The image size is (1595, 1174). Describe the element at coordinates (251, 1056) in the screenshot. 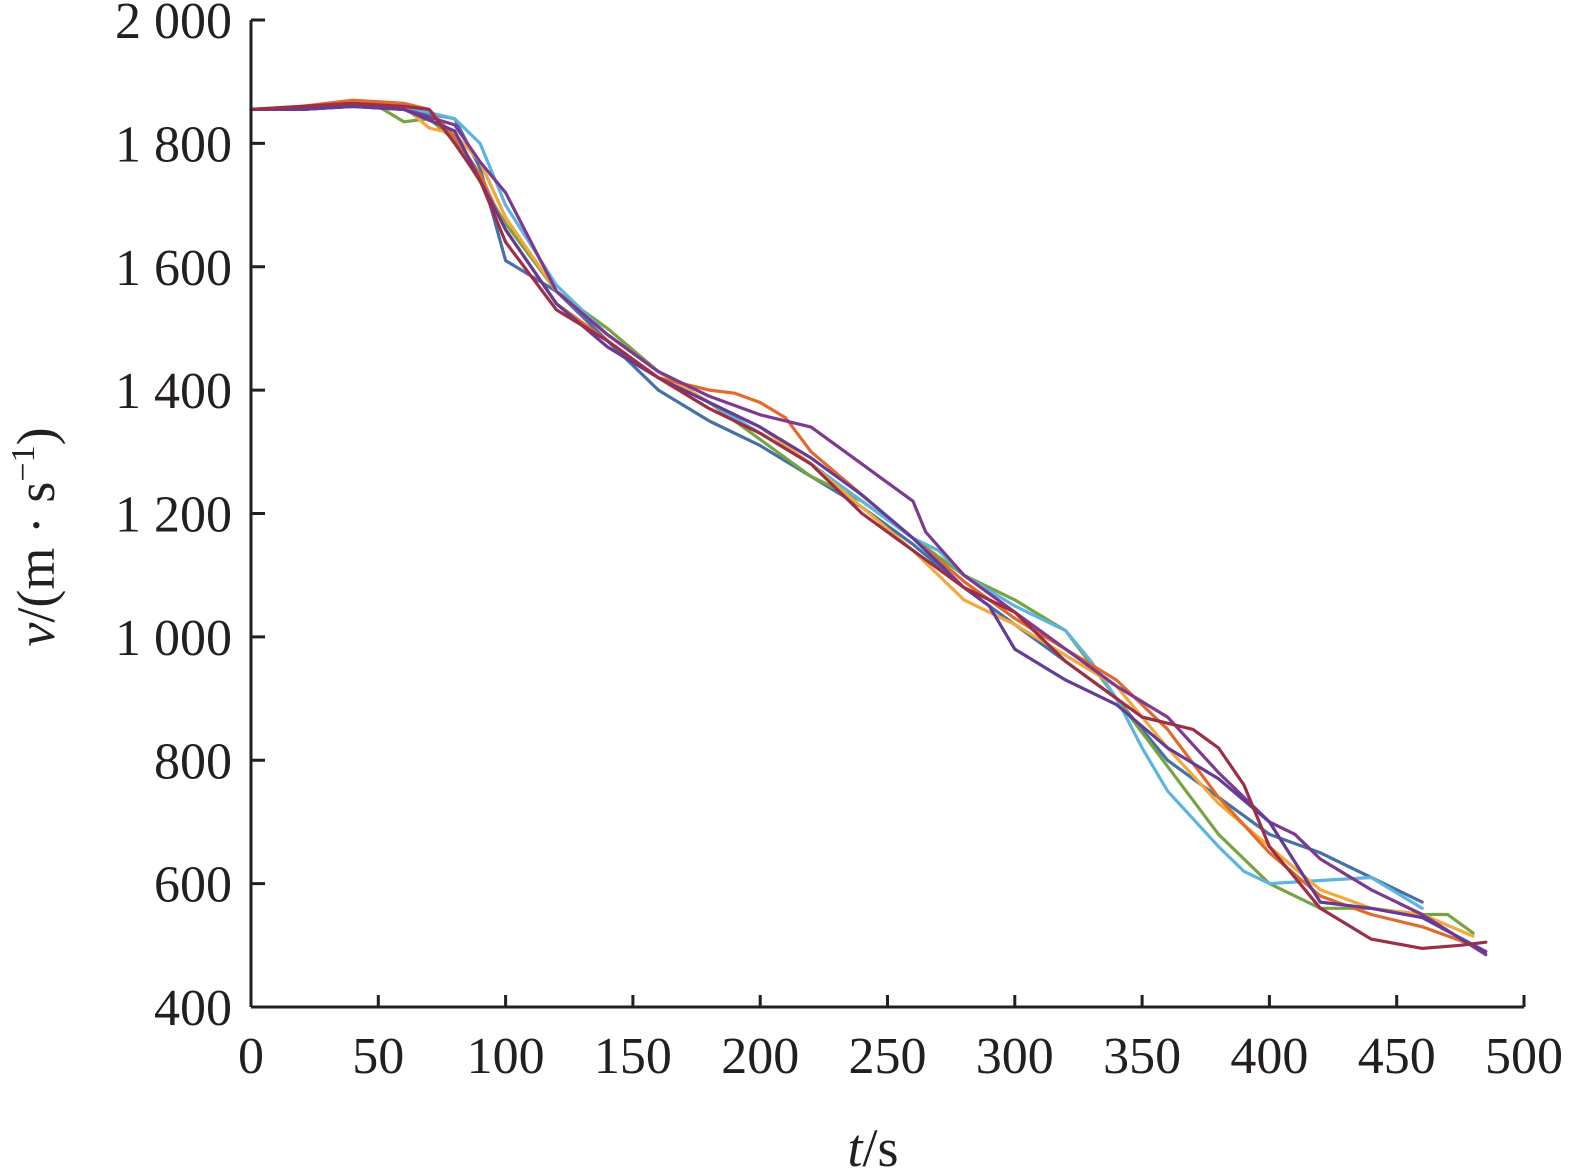

I see `x-tick-label: 0` at that location.